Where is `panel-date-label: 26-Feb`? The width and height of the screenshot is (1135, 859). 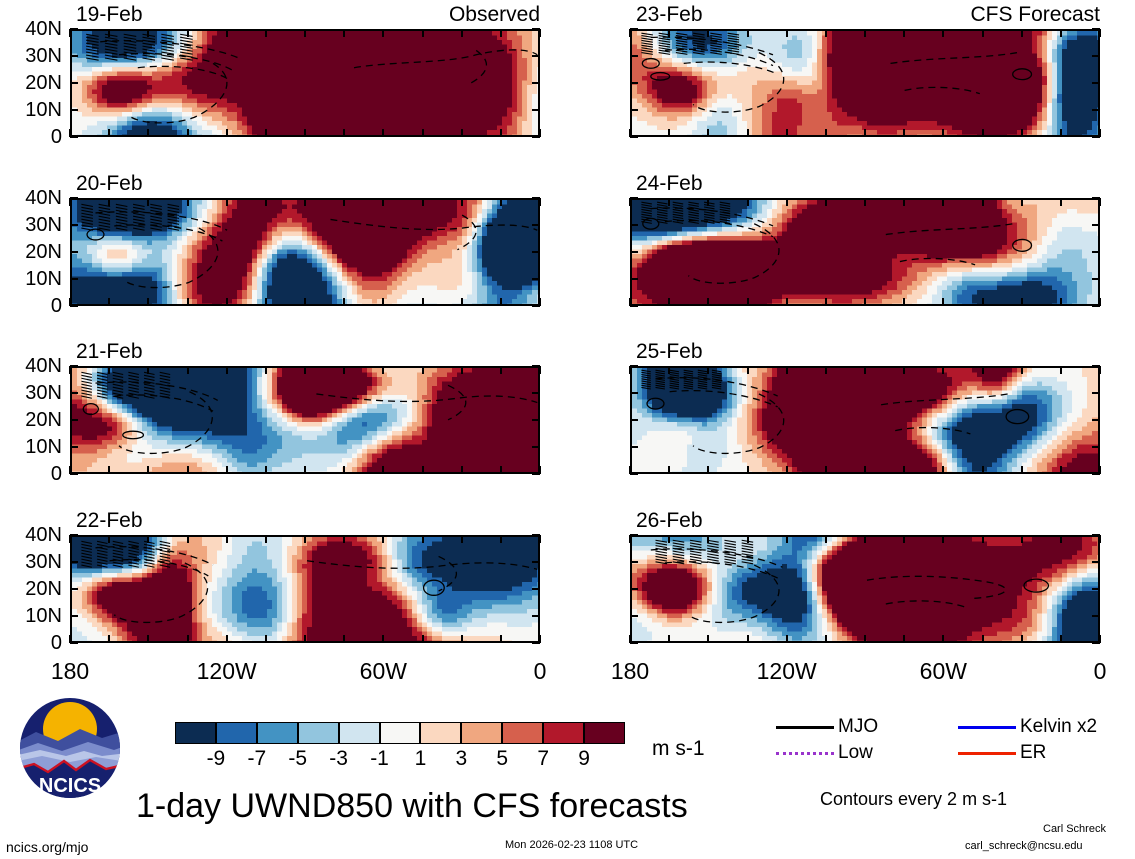
panel-date-label: 26-Feb is located at coordinates (669, 520).